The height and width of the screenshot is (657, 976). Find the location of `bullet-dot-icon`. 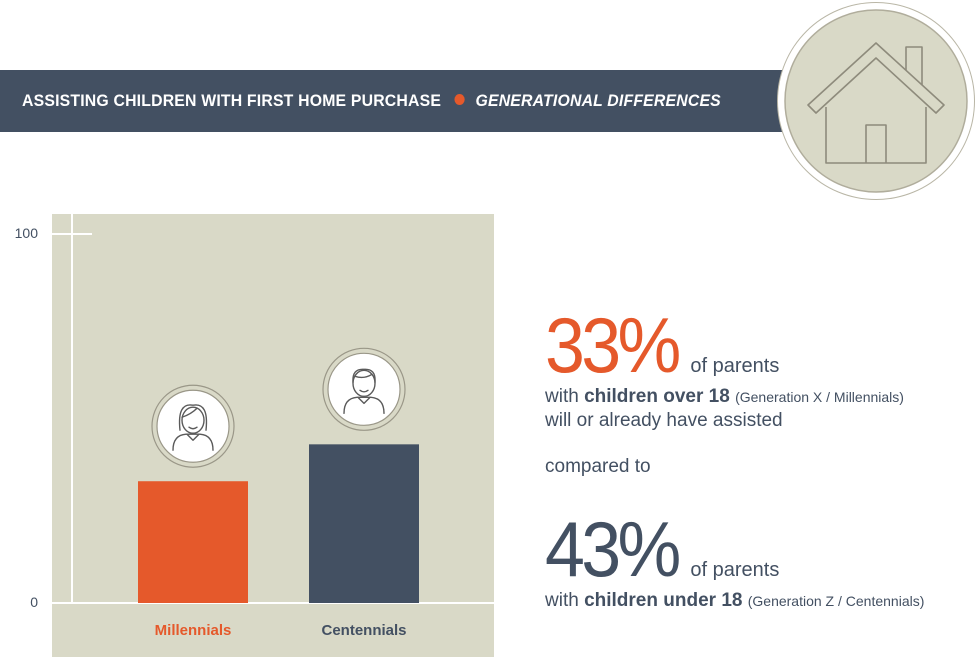

bullet-dot-icon is located at coordinates (459, 100).